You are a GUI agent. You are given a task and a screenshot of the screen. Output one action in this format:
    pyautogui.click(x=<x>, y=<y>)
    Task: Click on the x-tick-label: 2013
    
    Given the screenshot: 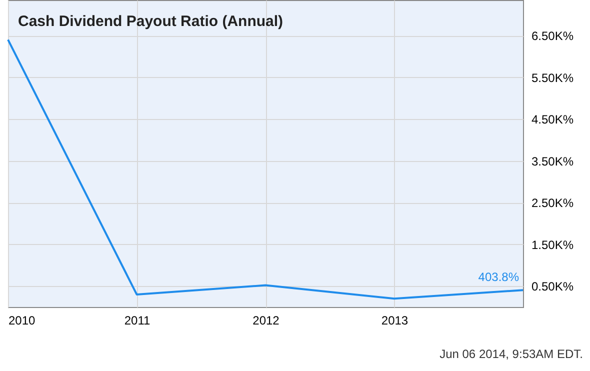 What is the action you would take?
    pyautogui.click(x=394, y=321)
    